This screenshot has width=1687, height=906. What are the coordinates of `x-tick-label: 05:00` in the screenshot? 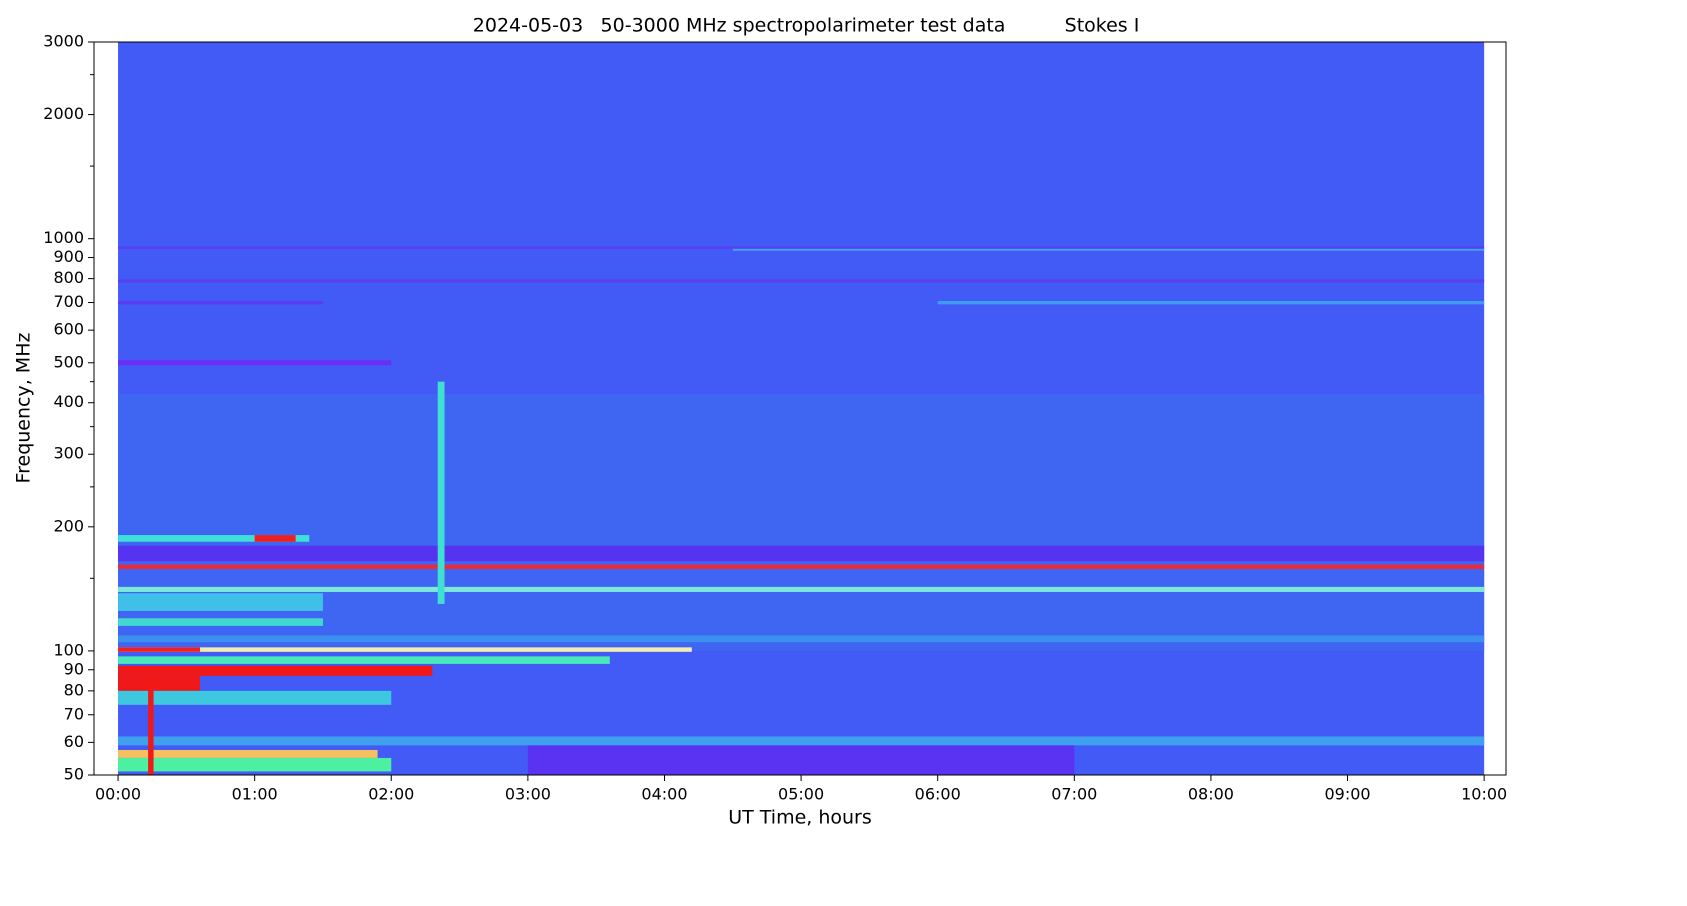 It's located at (801, 794).